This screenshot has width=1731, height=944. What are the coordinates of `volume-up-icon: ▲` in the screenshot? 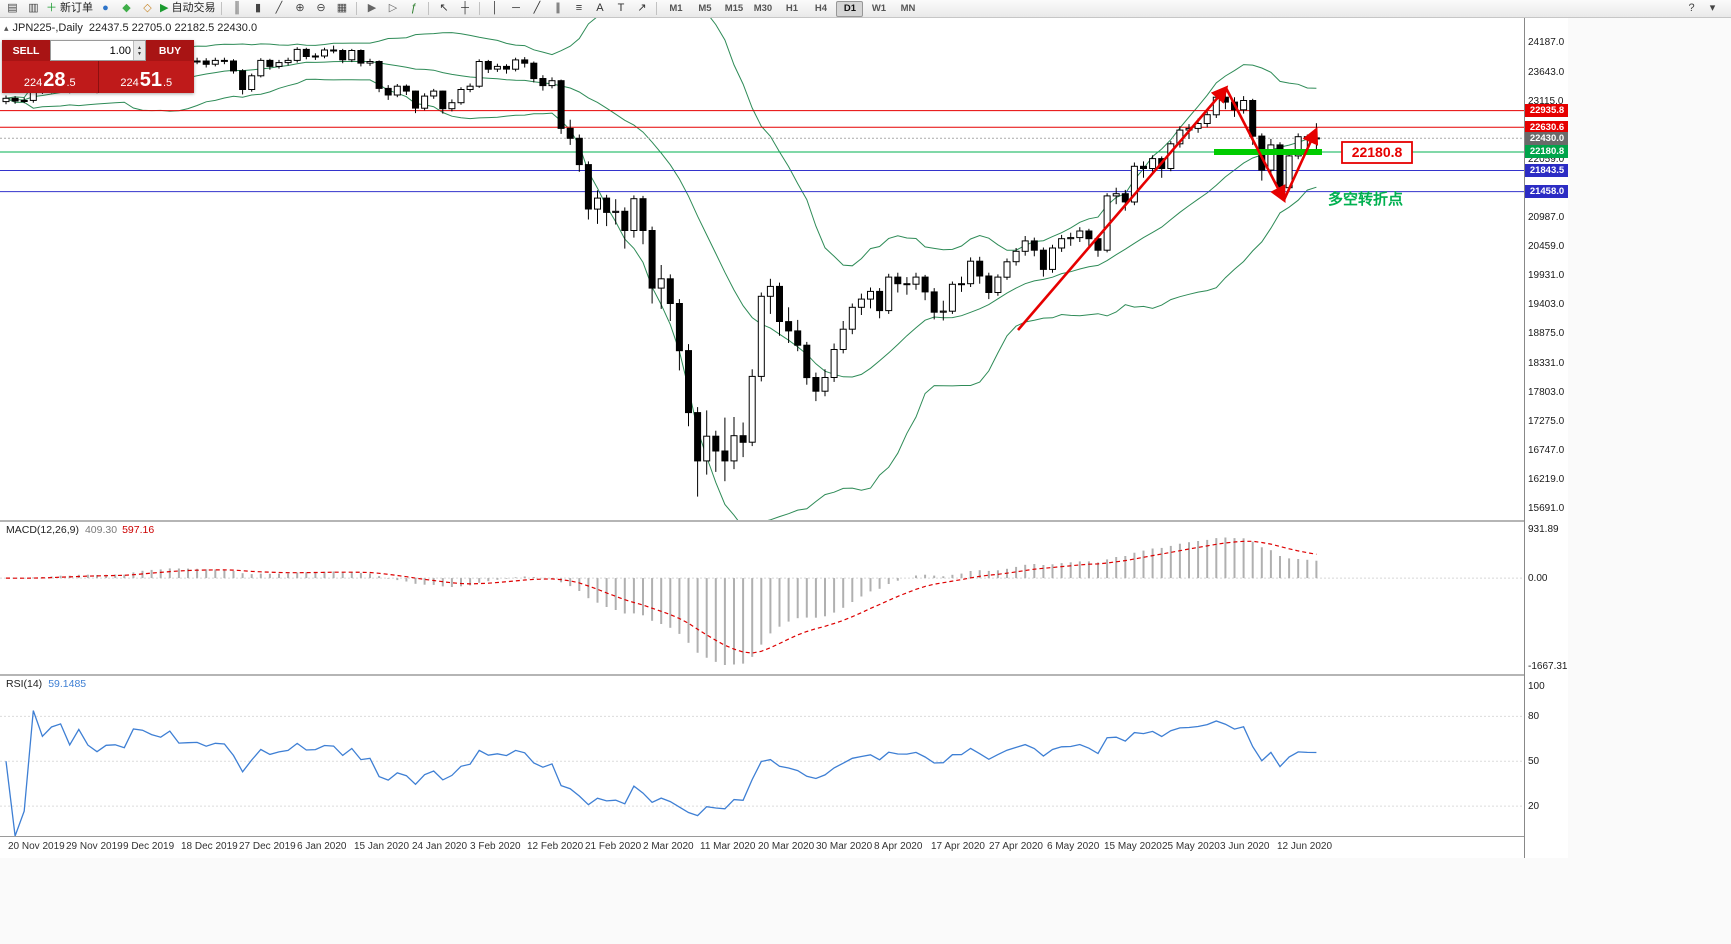 It's located at (139, 47).